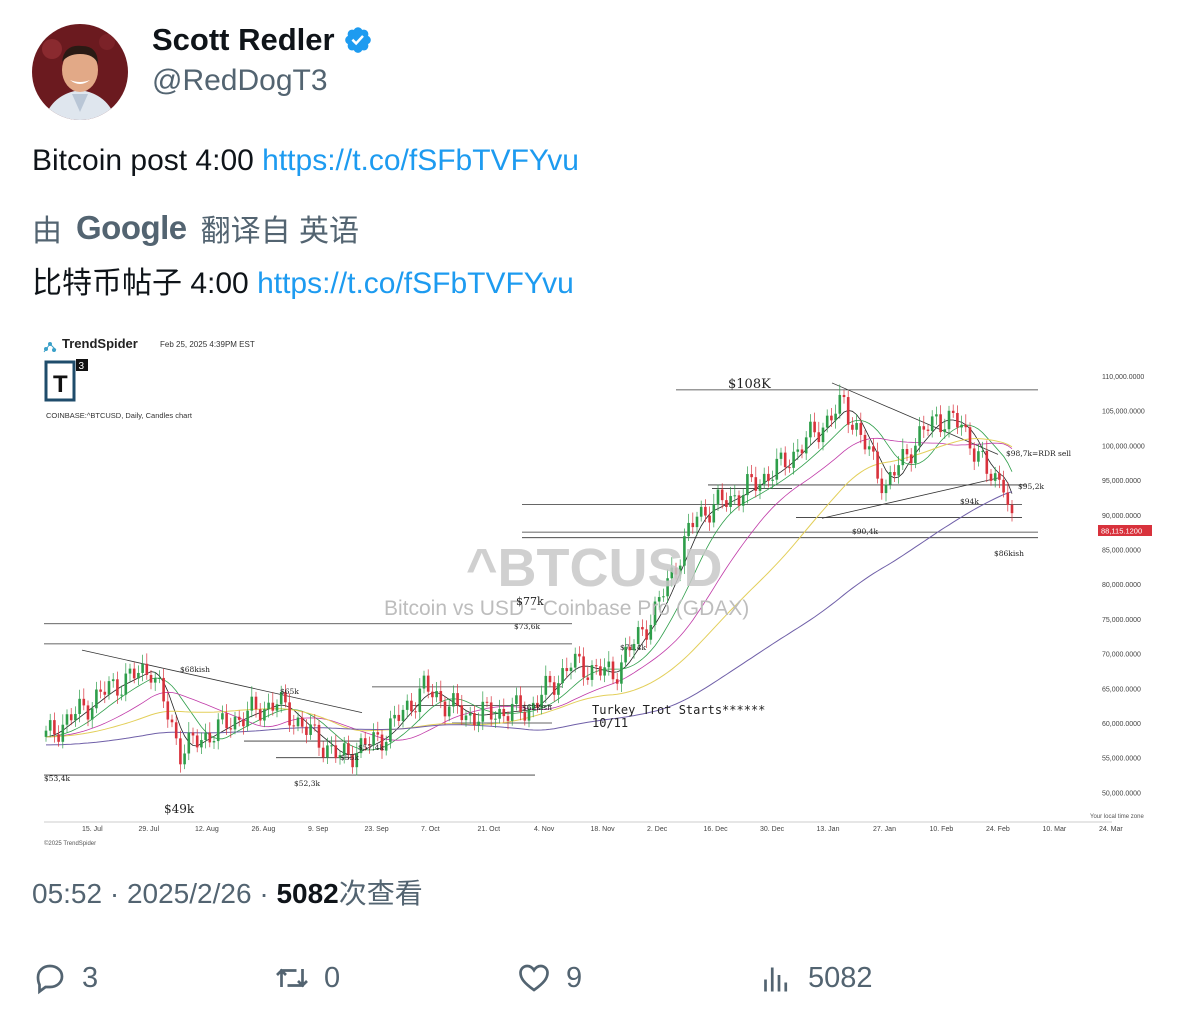 This screenshot has height=1024, width=1196. What do you see at coordinates (57, 778) in the screenshot?
I see `price-label: $53,4k` at bounding box center [57, 778].